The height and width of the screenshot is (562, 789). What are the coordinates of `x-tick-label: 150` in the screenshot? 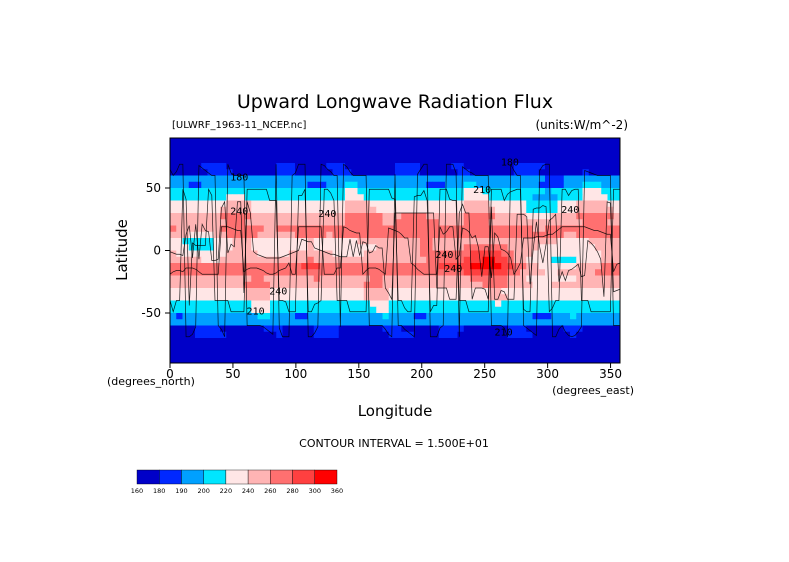 It's located at (358, 374).